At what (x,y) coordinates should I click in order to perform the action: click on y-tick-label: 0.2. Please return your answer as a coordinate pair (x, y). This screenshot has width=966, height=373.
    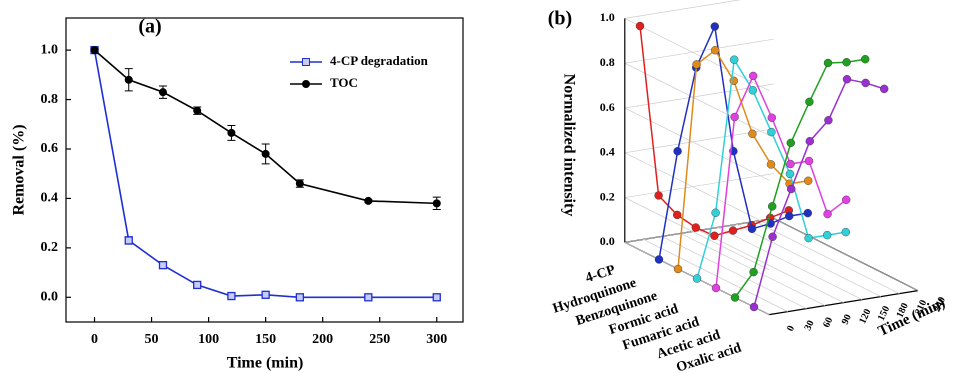
    Looking at the image, I should click on (50, 247).